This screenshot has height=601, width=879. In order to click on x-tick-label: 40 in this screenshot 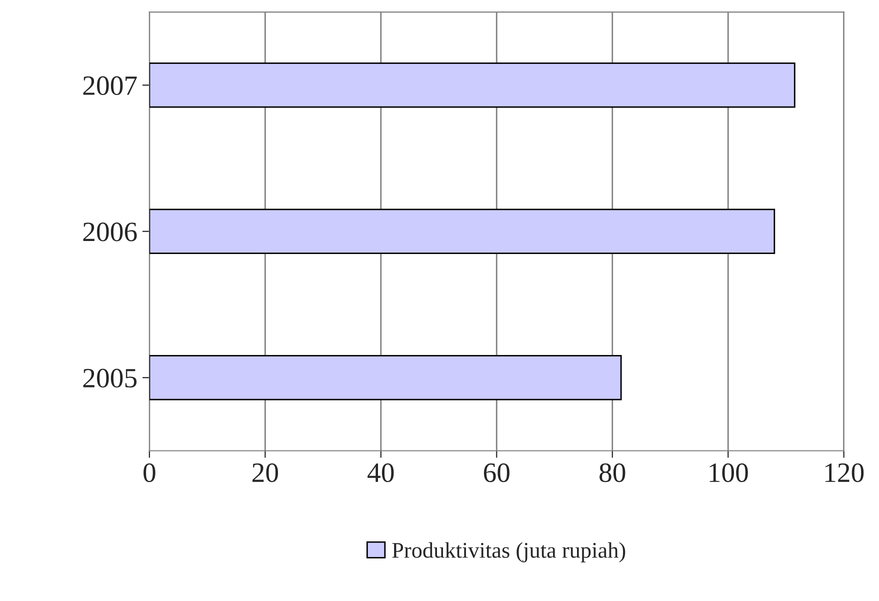, I will do `click(381, 472)`.